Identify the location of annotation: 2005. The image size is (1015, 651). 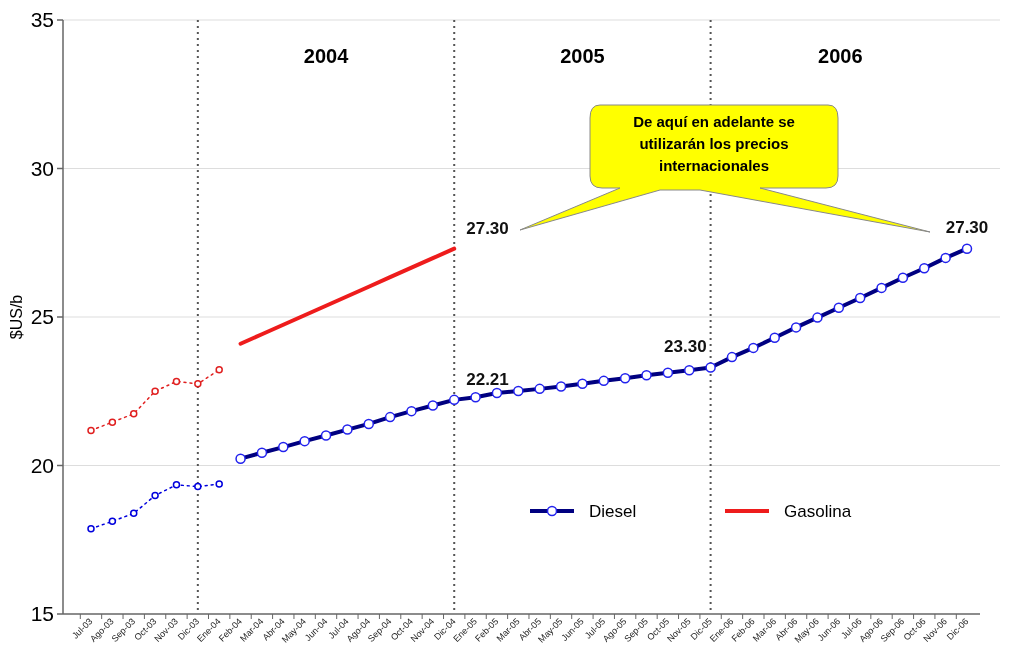
(582, 56).